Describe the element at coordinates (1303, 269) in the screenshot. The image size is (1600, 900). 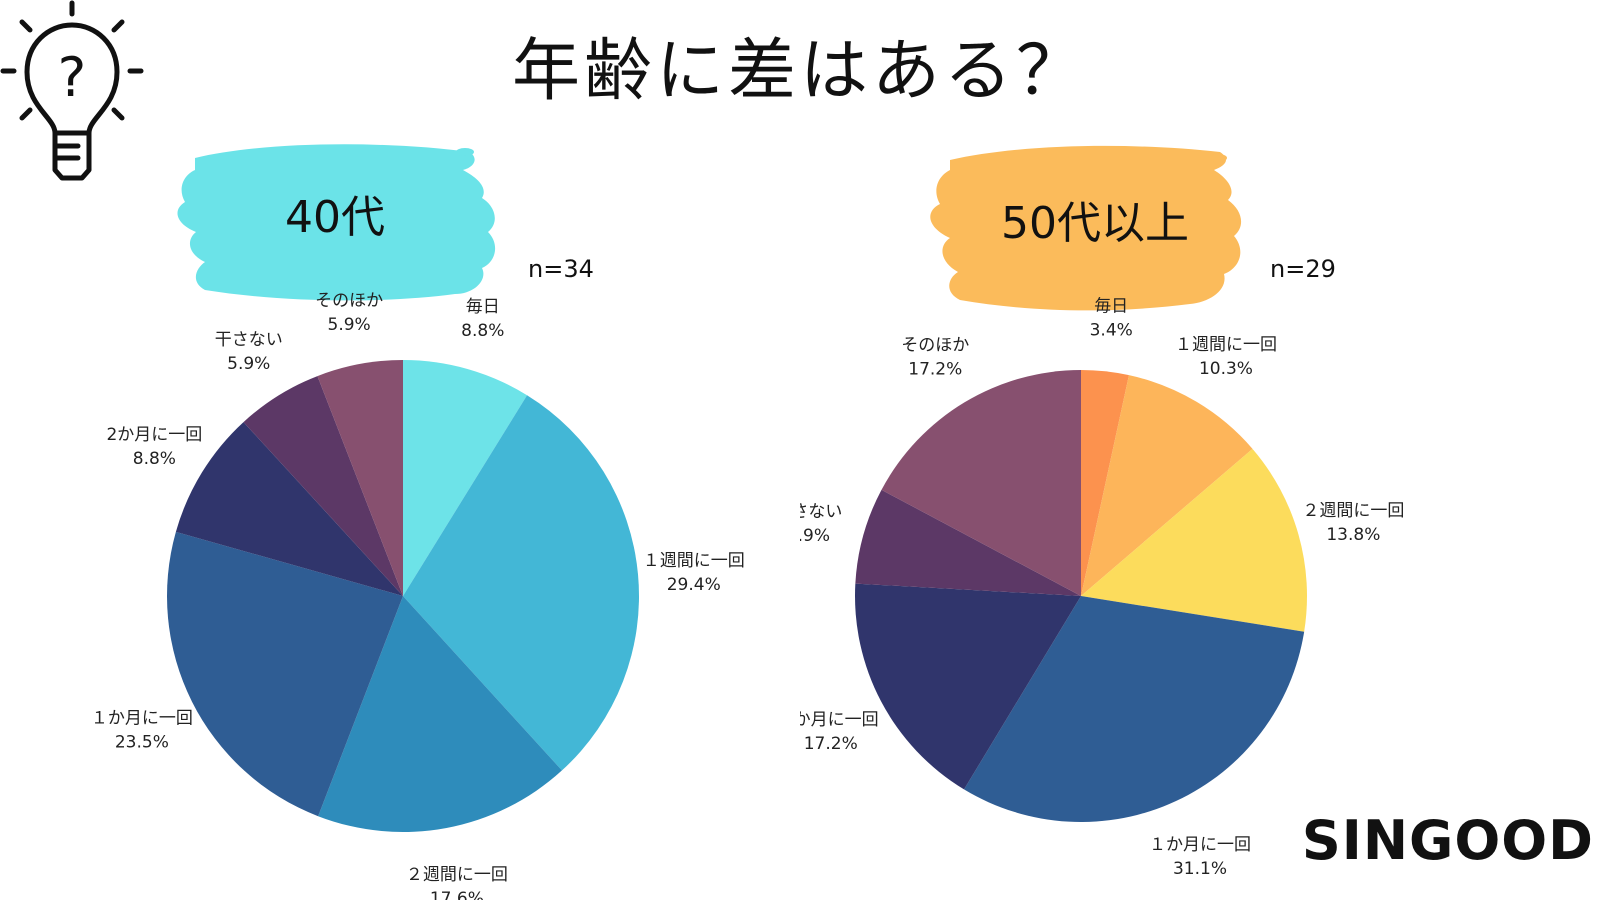
I see `sample-size-50s: n=29` at that location.